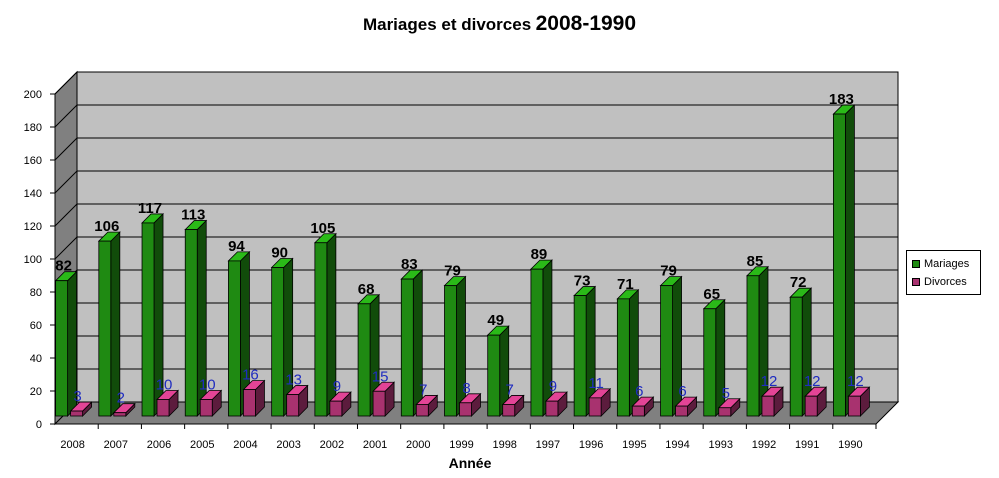 This screenshot has width=999, height=478. I want to click on chart-title-text: Mariages et divorces, so click(447, 24).